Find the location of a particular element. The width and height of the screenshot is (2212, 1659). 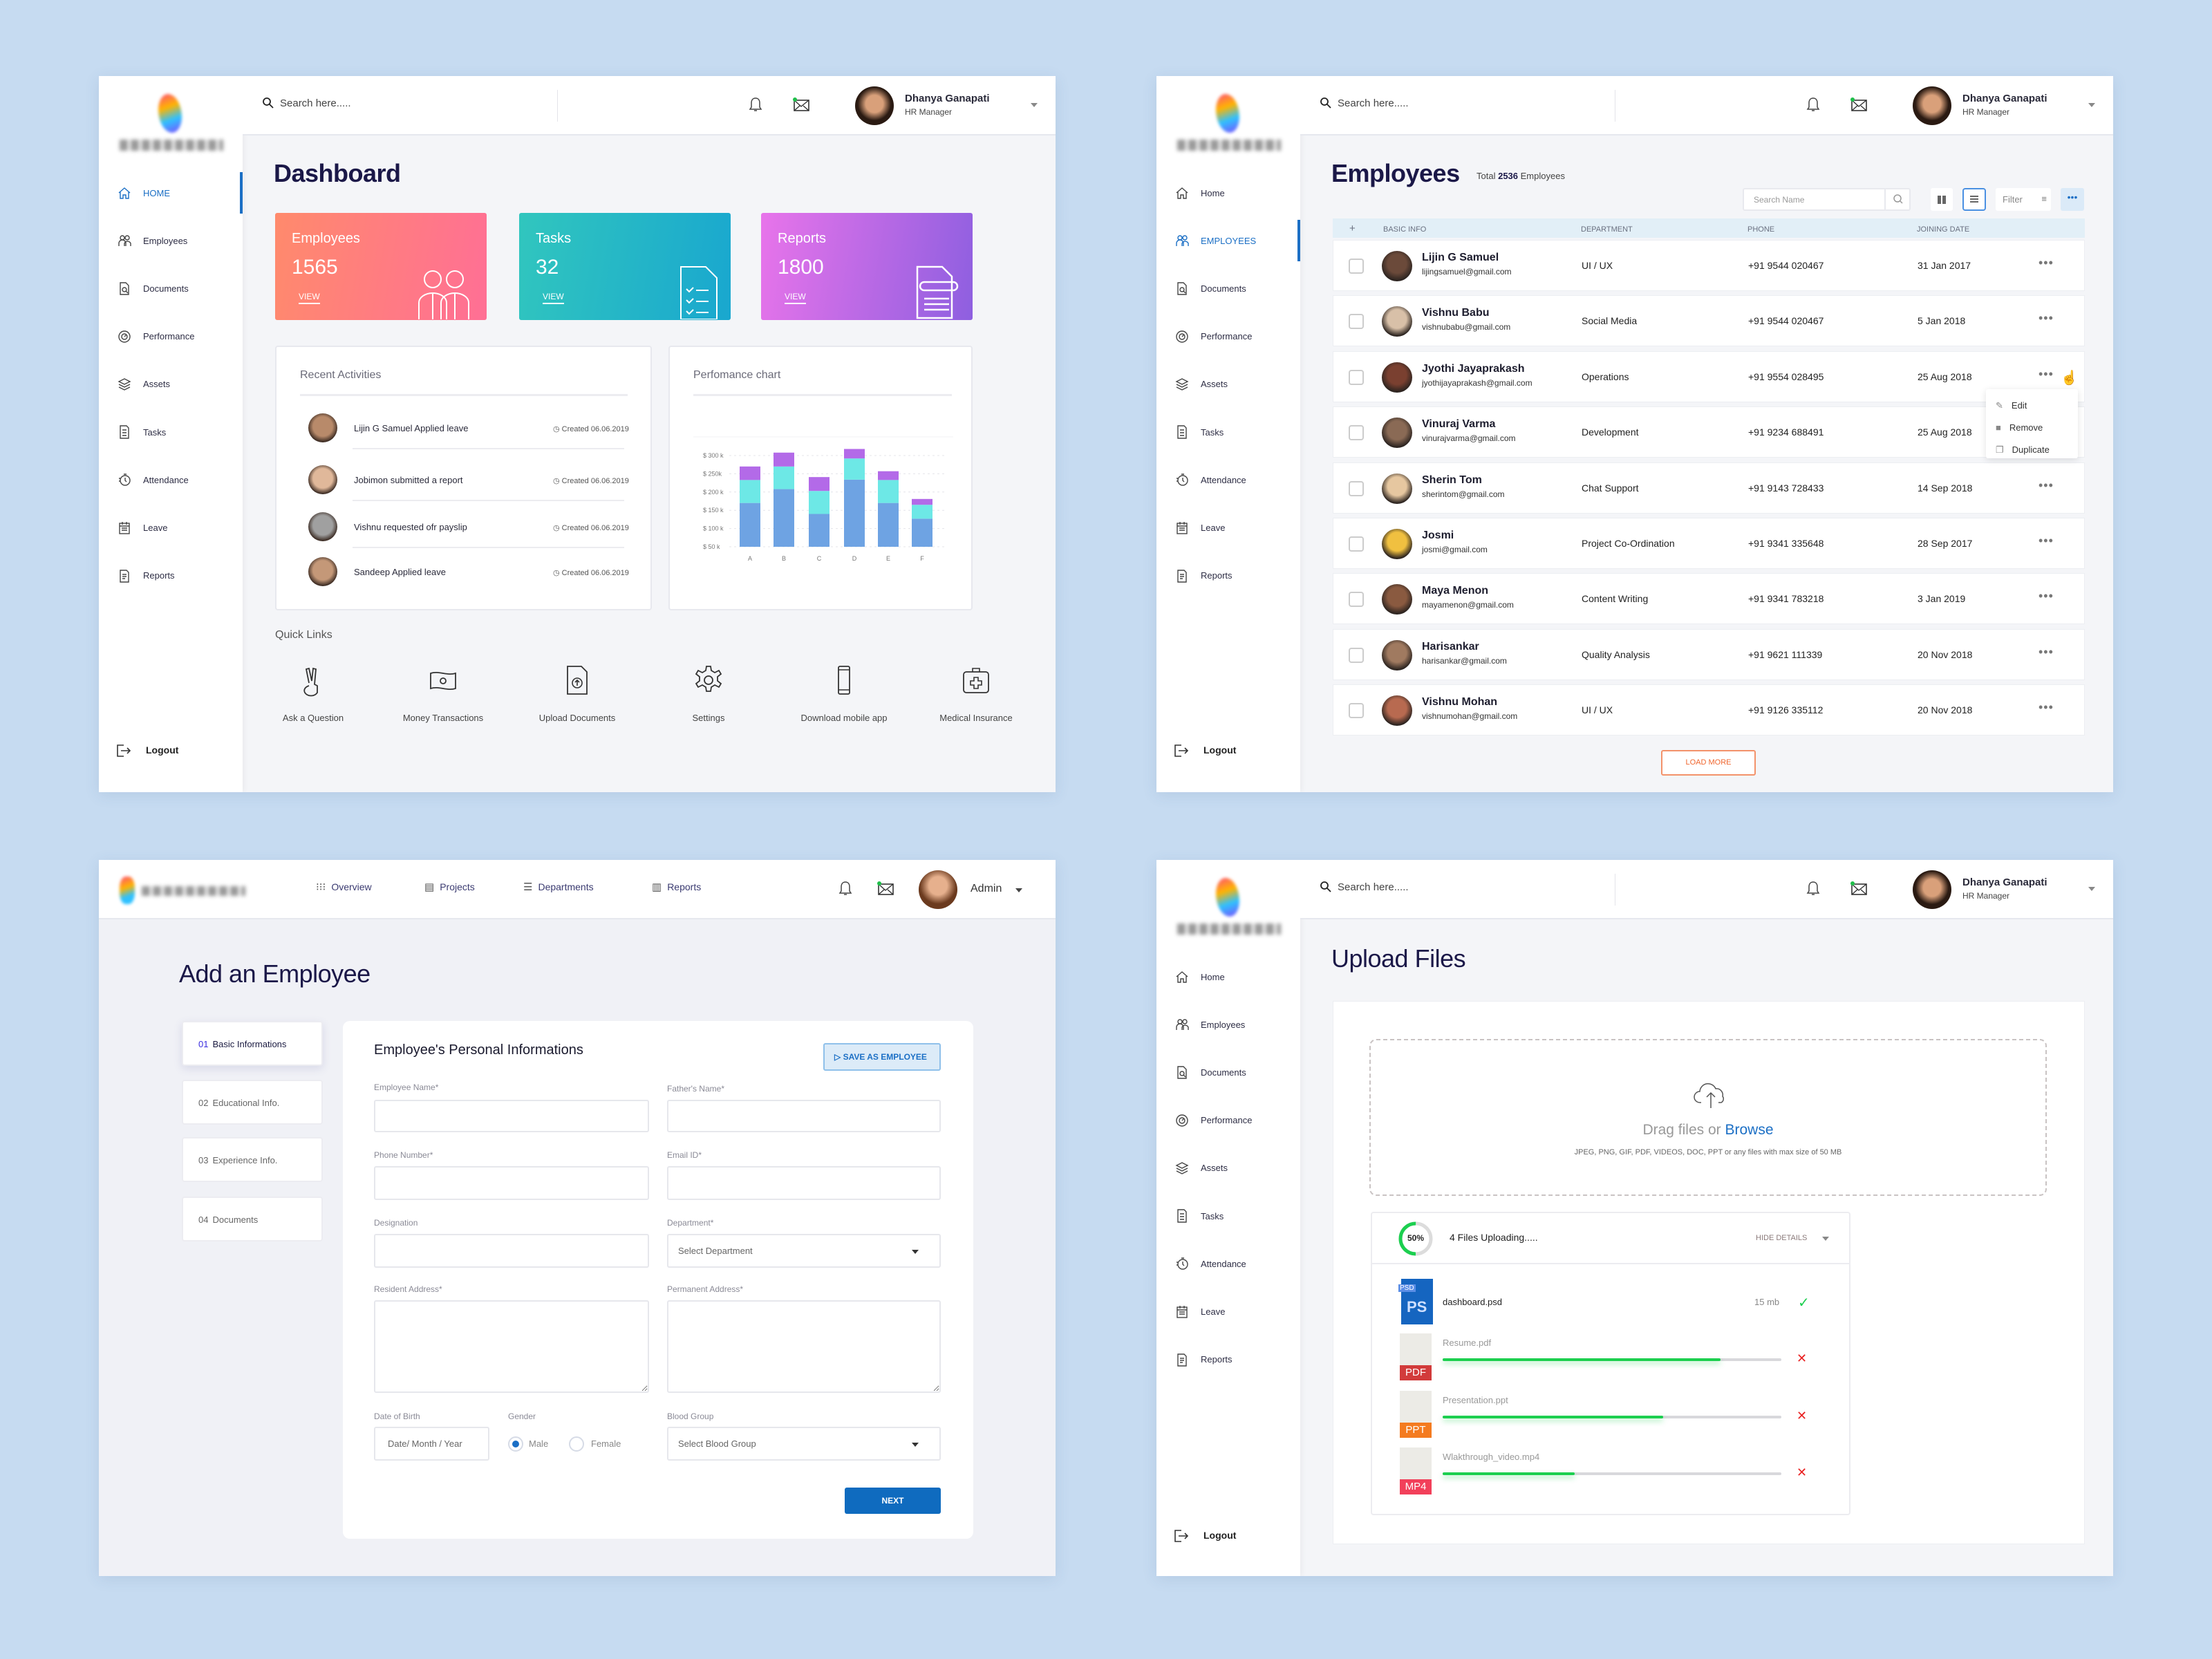

blood-group-select: Select Blood Group is located at coordinates (804, 1444).